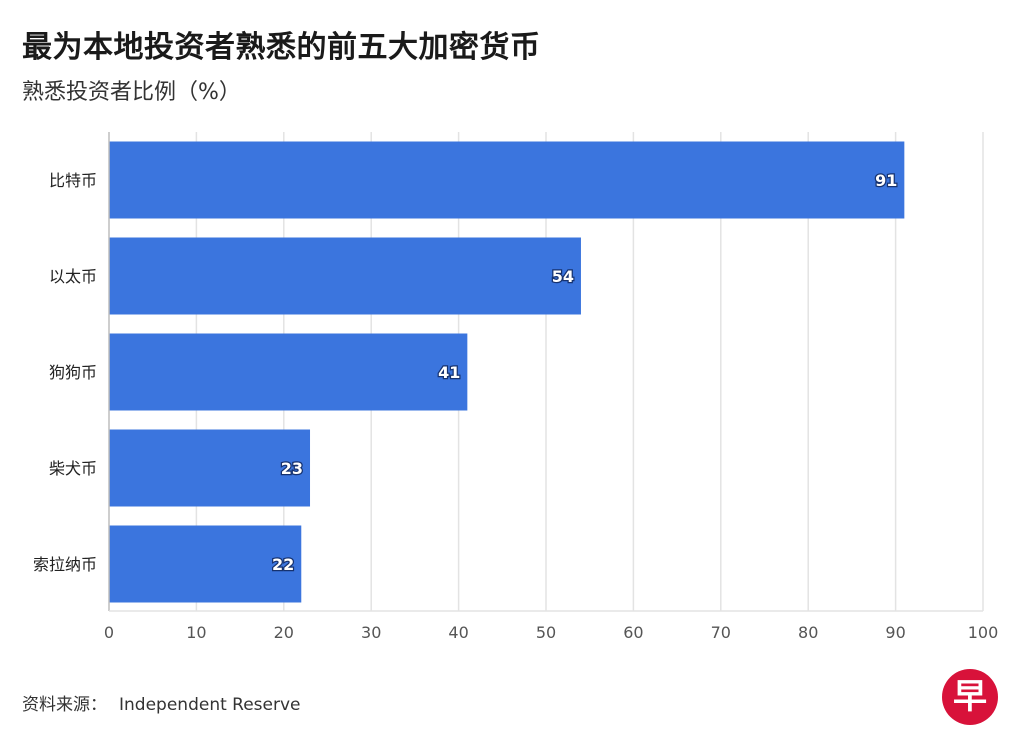 The height and width of the screenshot is (750, 1024). I want to click on chart-subtitle: 熟悉投资者比例（%）, so click(131, 92).